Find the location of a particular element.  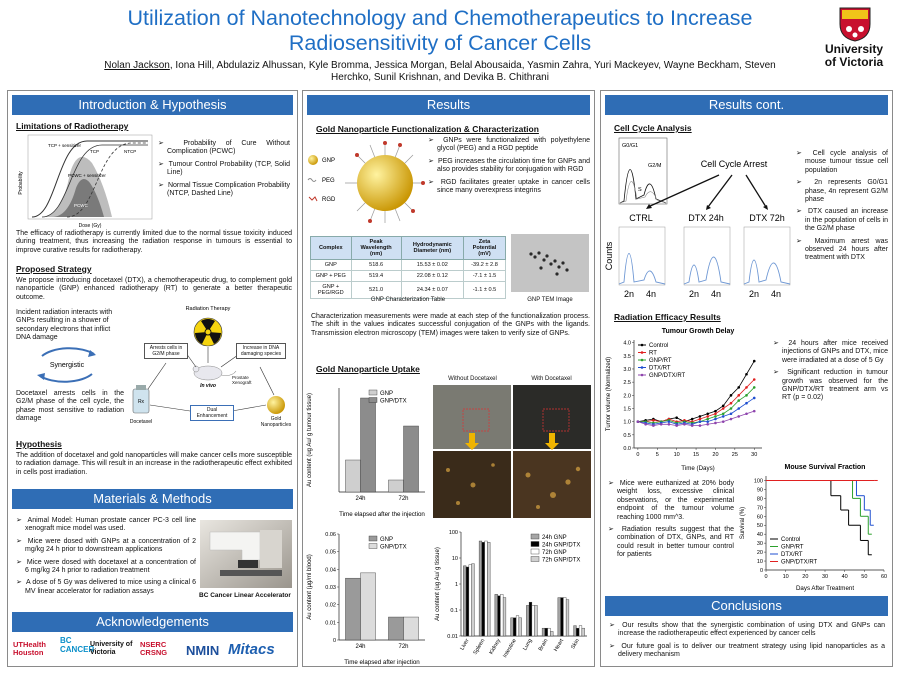

caption: GNP Characterization Table is located at coordinates (408, 300).